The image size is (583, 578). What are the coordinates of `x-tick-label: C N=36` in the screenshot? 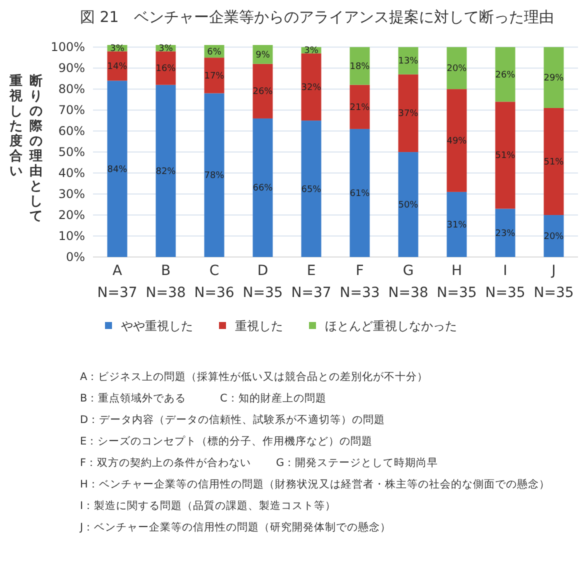 It's located at (214, 282).